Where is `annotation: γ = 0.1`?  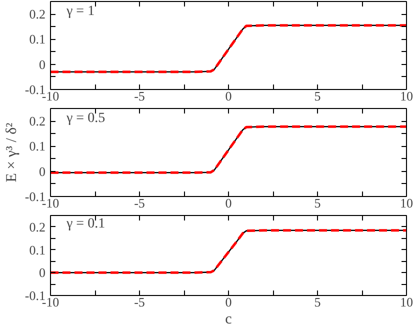 annotation: γ = 0.1 is located at coordinates (86, 224).